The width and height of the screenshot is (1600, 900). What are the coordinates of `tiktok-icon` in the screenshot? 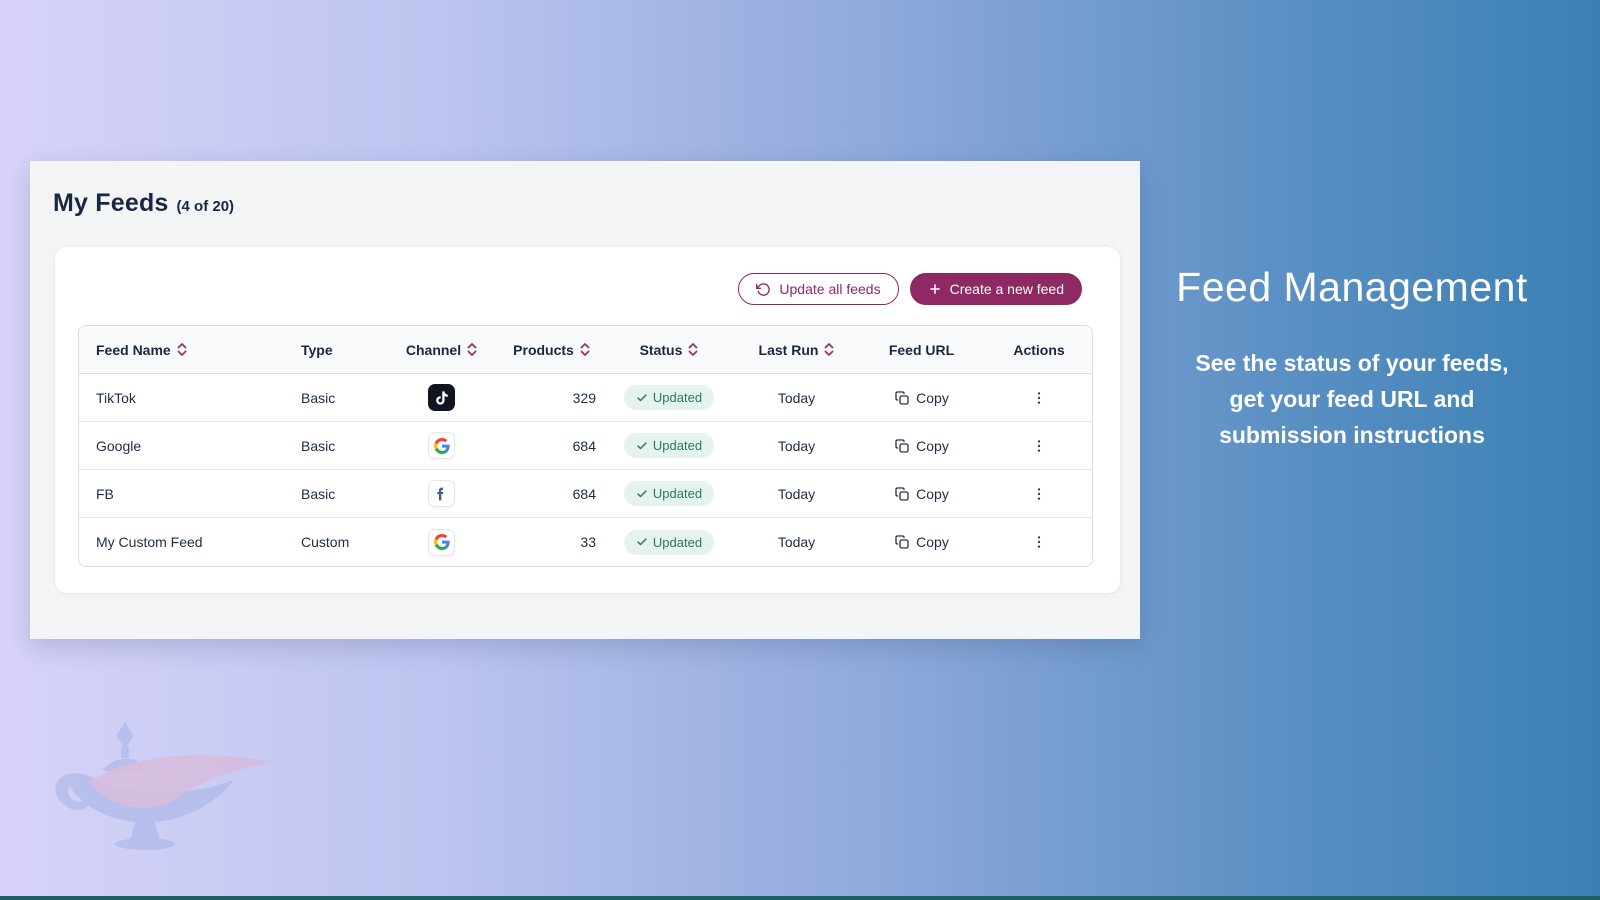 It's located at (441, 397).